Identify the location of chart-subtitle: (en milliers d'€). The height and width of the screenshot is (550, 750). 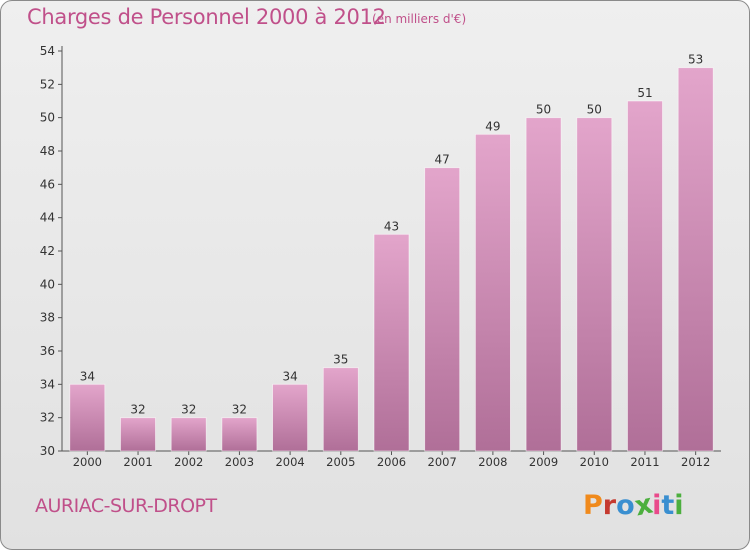
(419, 19).